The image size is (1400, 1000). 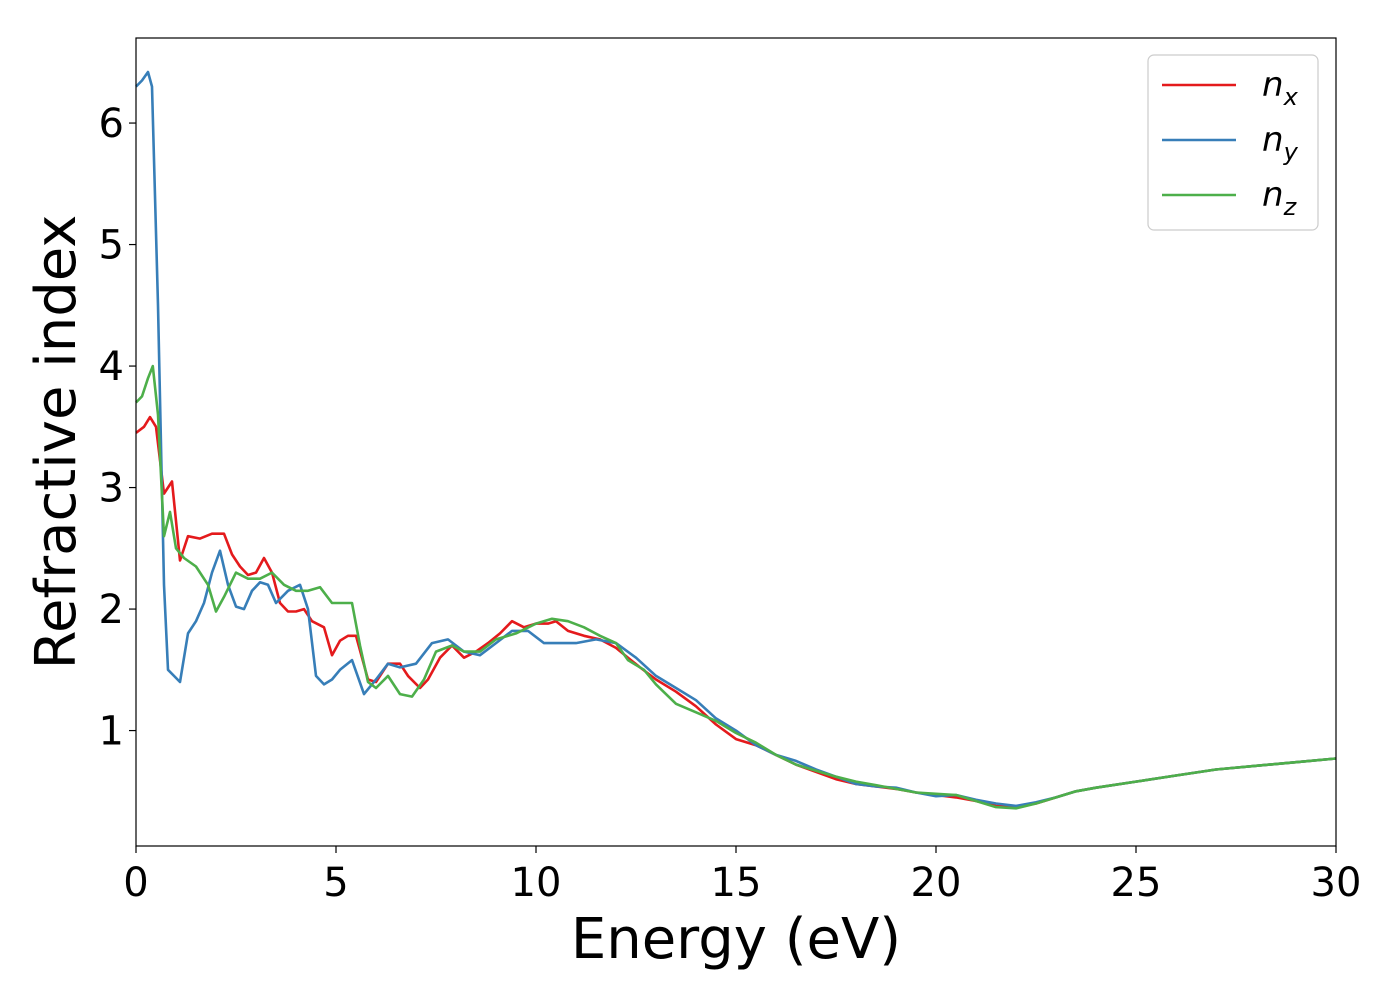 I want to click on y-tick-label: 6, so click(x=111, y=124).